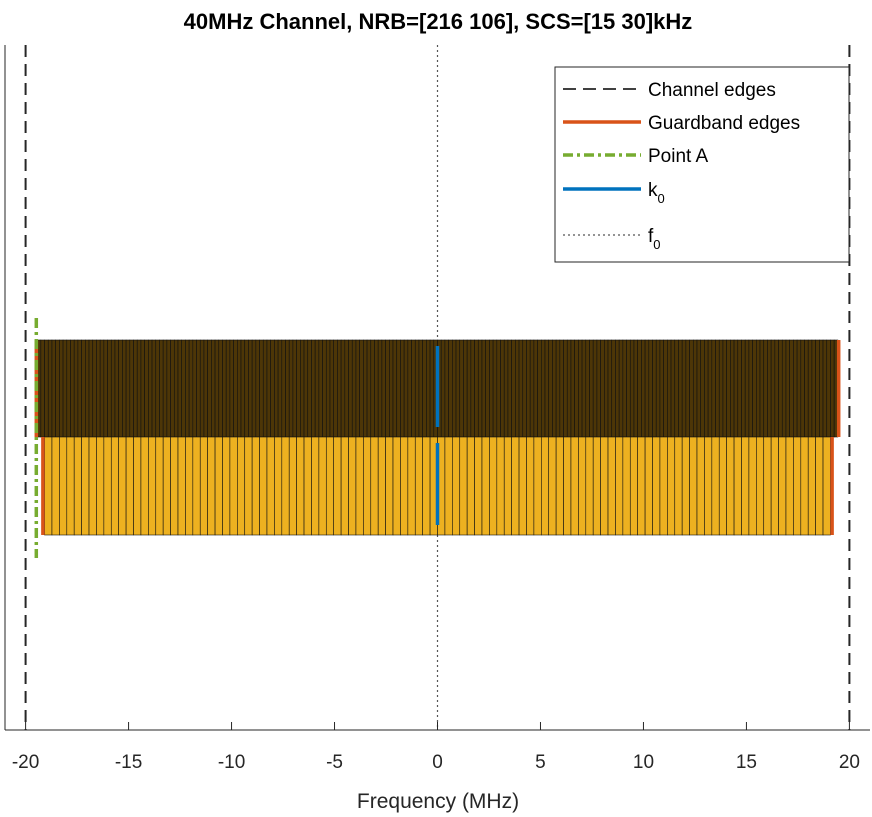  I want to click on carrier-15khz, so click(437, 388).